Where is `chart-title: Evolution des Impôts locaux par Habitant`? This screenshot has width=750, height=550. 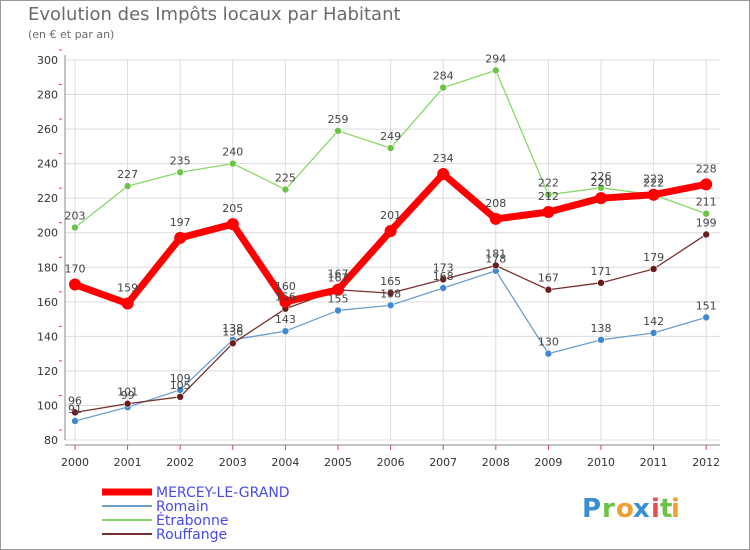
chart-title: Evolution des Impôts locaux par Habitant is located at coordinates (214, 14).